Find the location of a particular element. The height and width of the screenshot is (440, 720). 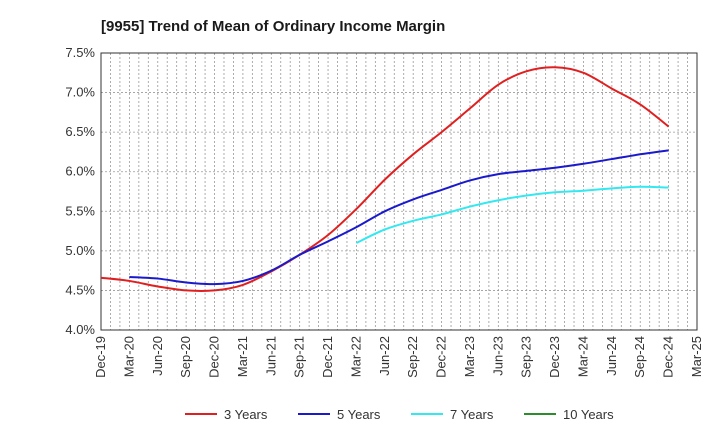

legend-label-10-years: 10 Years is located at coordinates (588, 414).